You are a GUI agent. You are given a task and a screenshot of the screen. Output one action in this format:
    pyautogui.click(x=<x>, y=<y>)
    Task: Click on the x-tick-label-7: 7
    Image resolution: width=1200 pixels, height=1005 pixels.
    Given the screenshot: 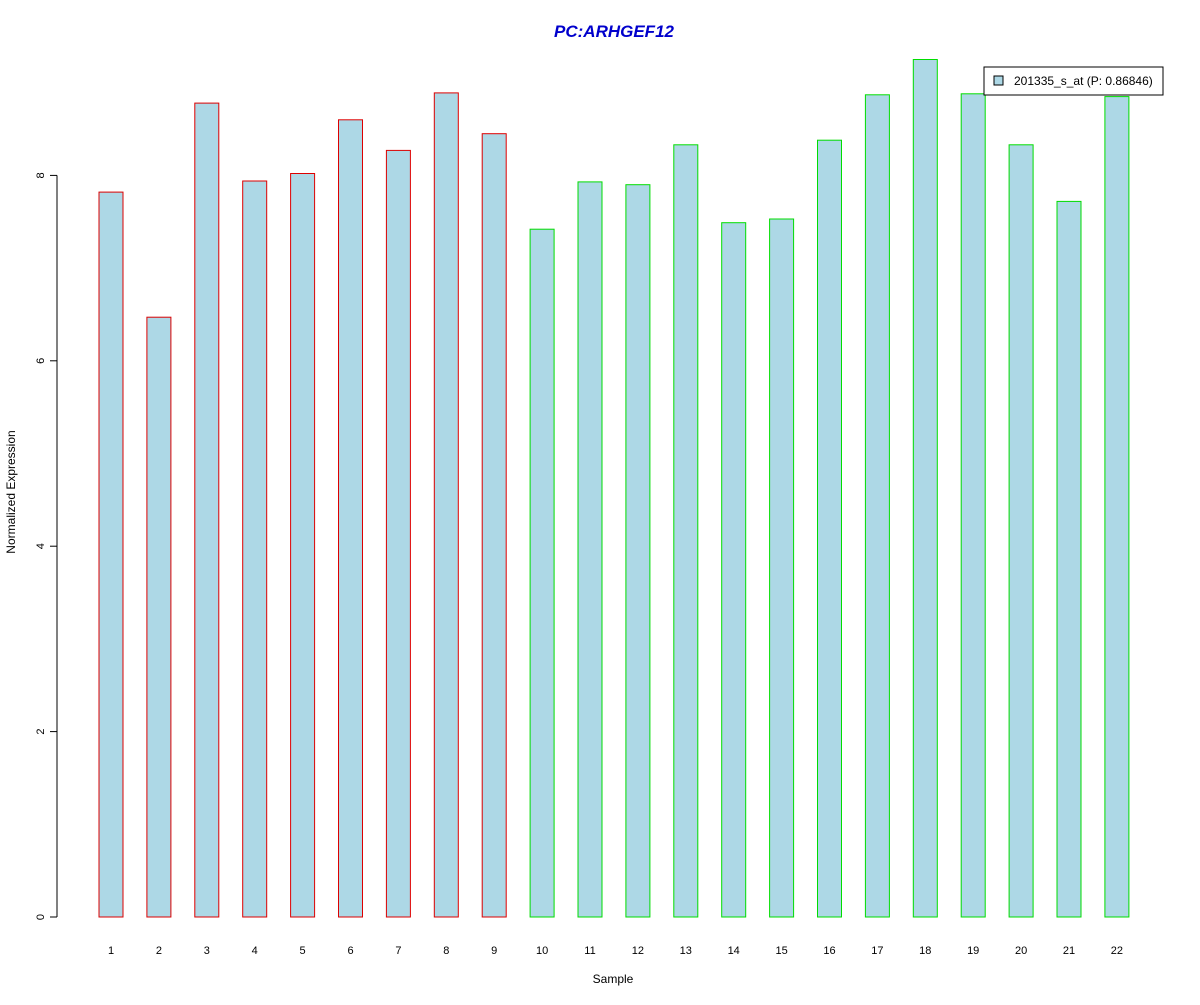 What is the action you would take?
    pyautogui.click(x=398, y=951)
    